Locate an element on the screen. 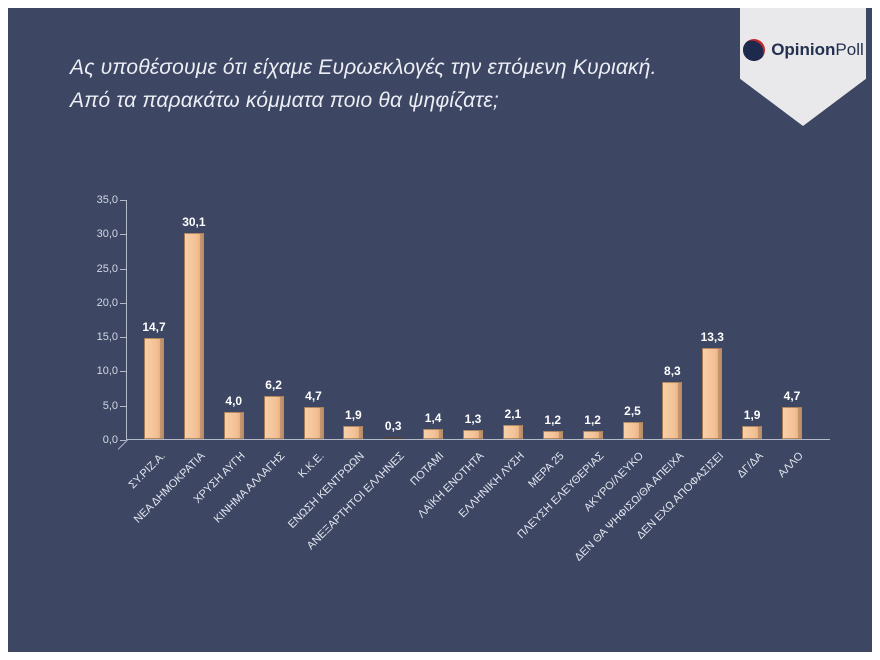 This screenshot has width=880, height=660. bar-value-label: 8,3 is located at coordinates (672, 371).